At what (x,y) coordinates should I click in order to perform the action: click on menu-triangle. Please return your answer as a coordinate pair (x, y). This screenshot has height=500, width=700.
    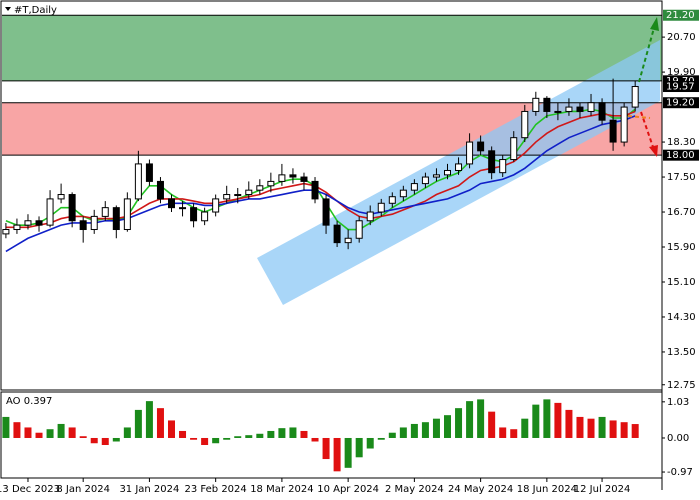
    Looking at the image, I should click on (8, 9).